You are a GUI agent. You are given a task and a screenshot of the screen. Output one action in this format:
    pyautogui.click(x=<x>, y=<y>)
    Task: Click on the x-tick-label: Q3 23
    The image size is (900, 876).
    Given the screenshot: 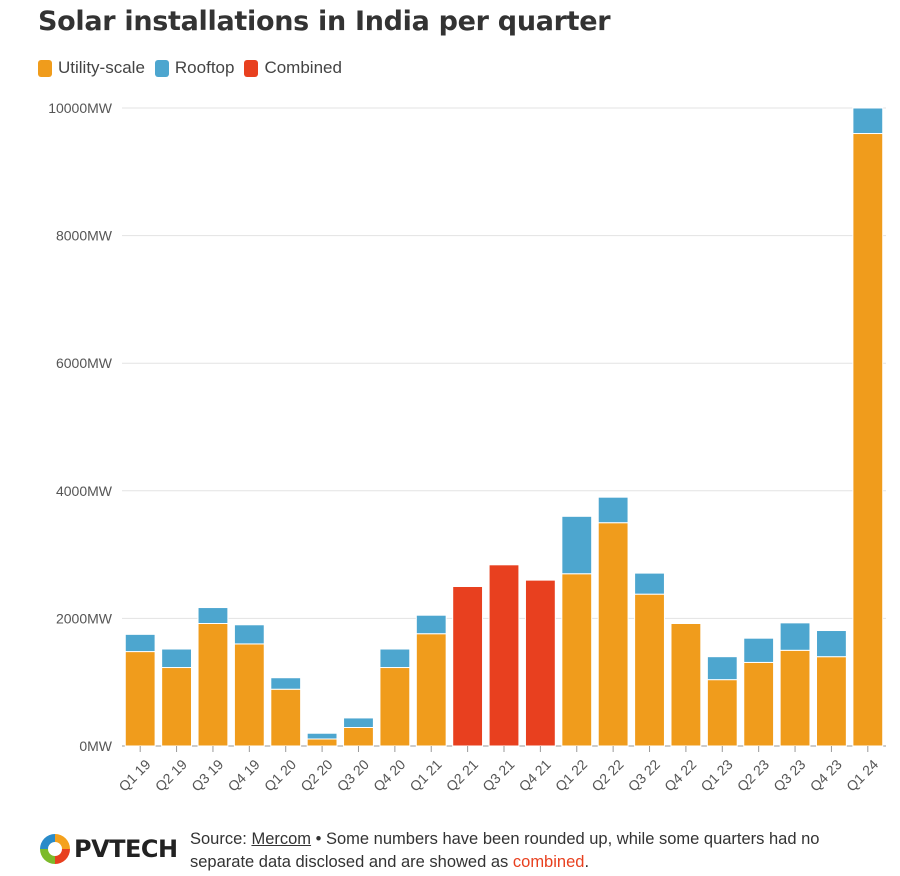 What is the action you would take?
    pyautogui.click(x=789, y=775)
    